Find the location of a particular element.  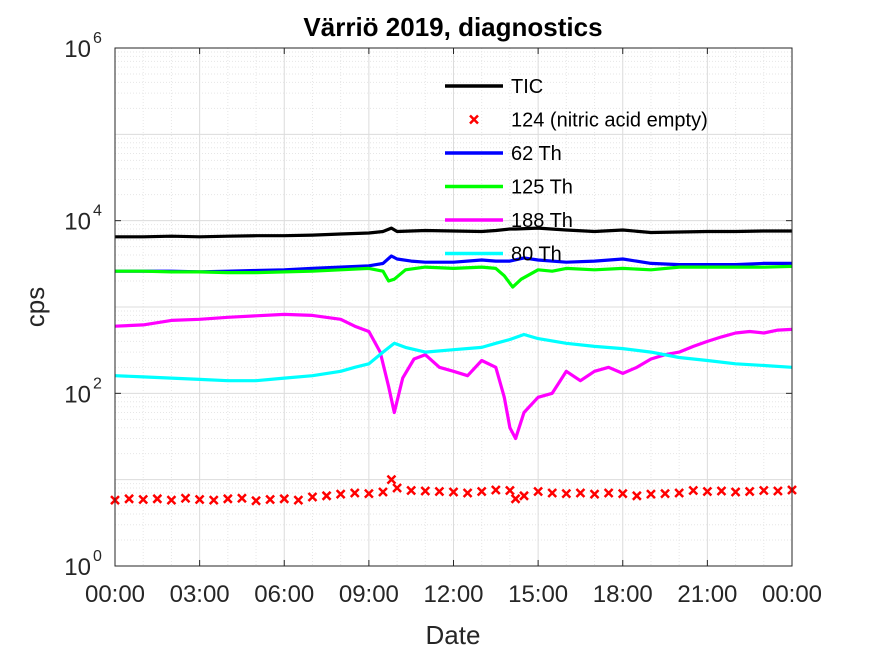

x-tick-label: 21:00 is located at coordinates (707, 594).